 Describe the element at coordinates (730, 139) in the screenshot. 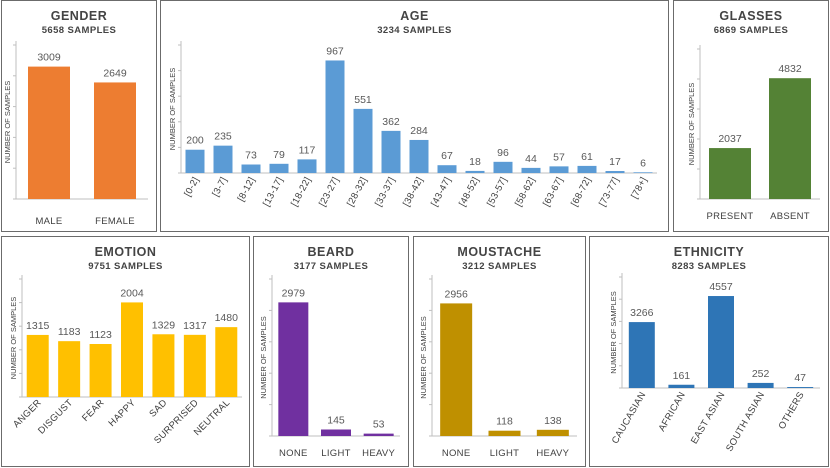

I see `data-label: 2037` at that location.